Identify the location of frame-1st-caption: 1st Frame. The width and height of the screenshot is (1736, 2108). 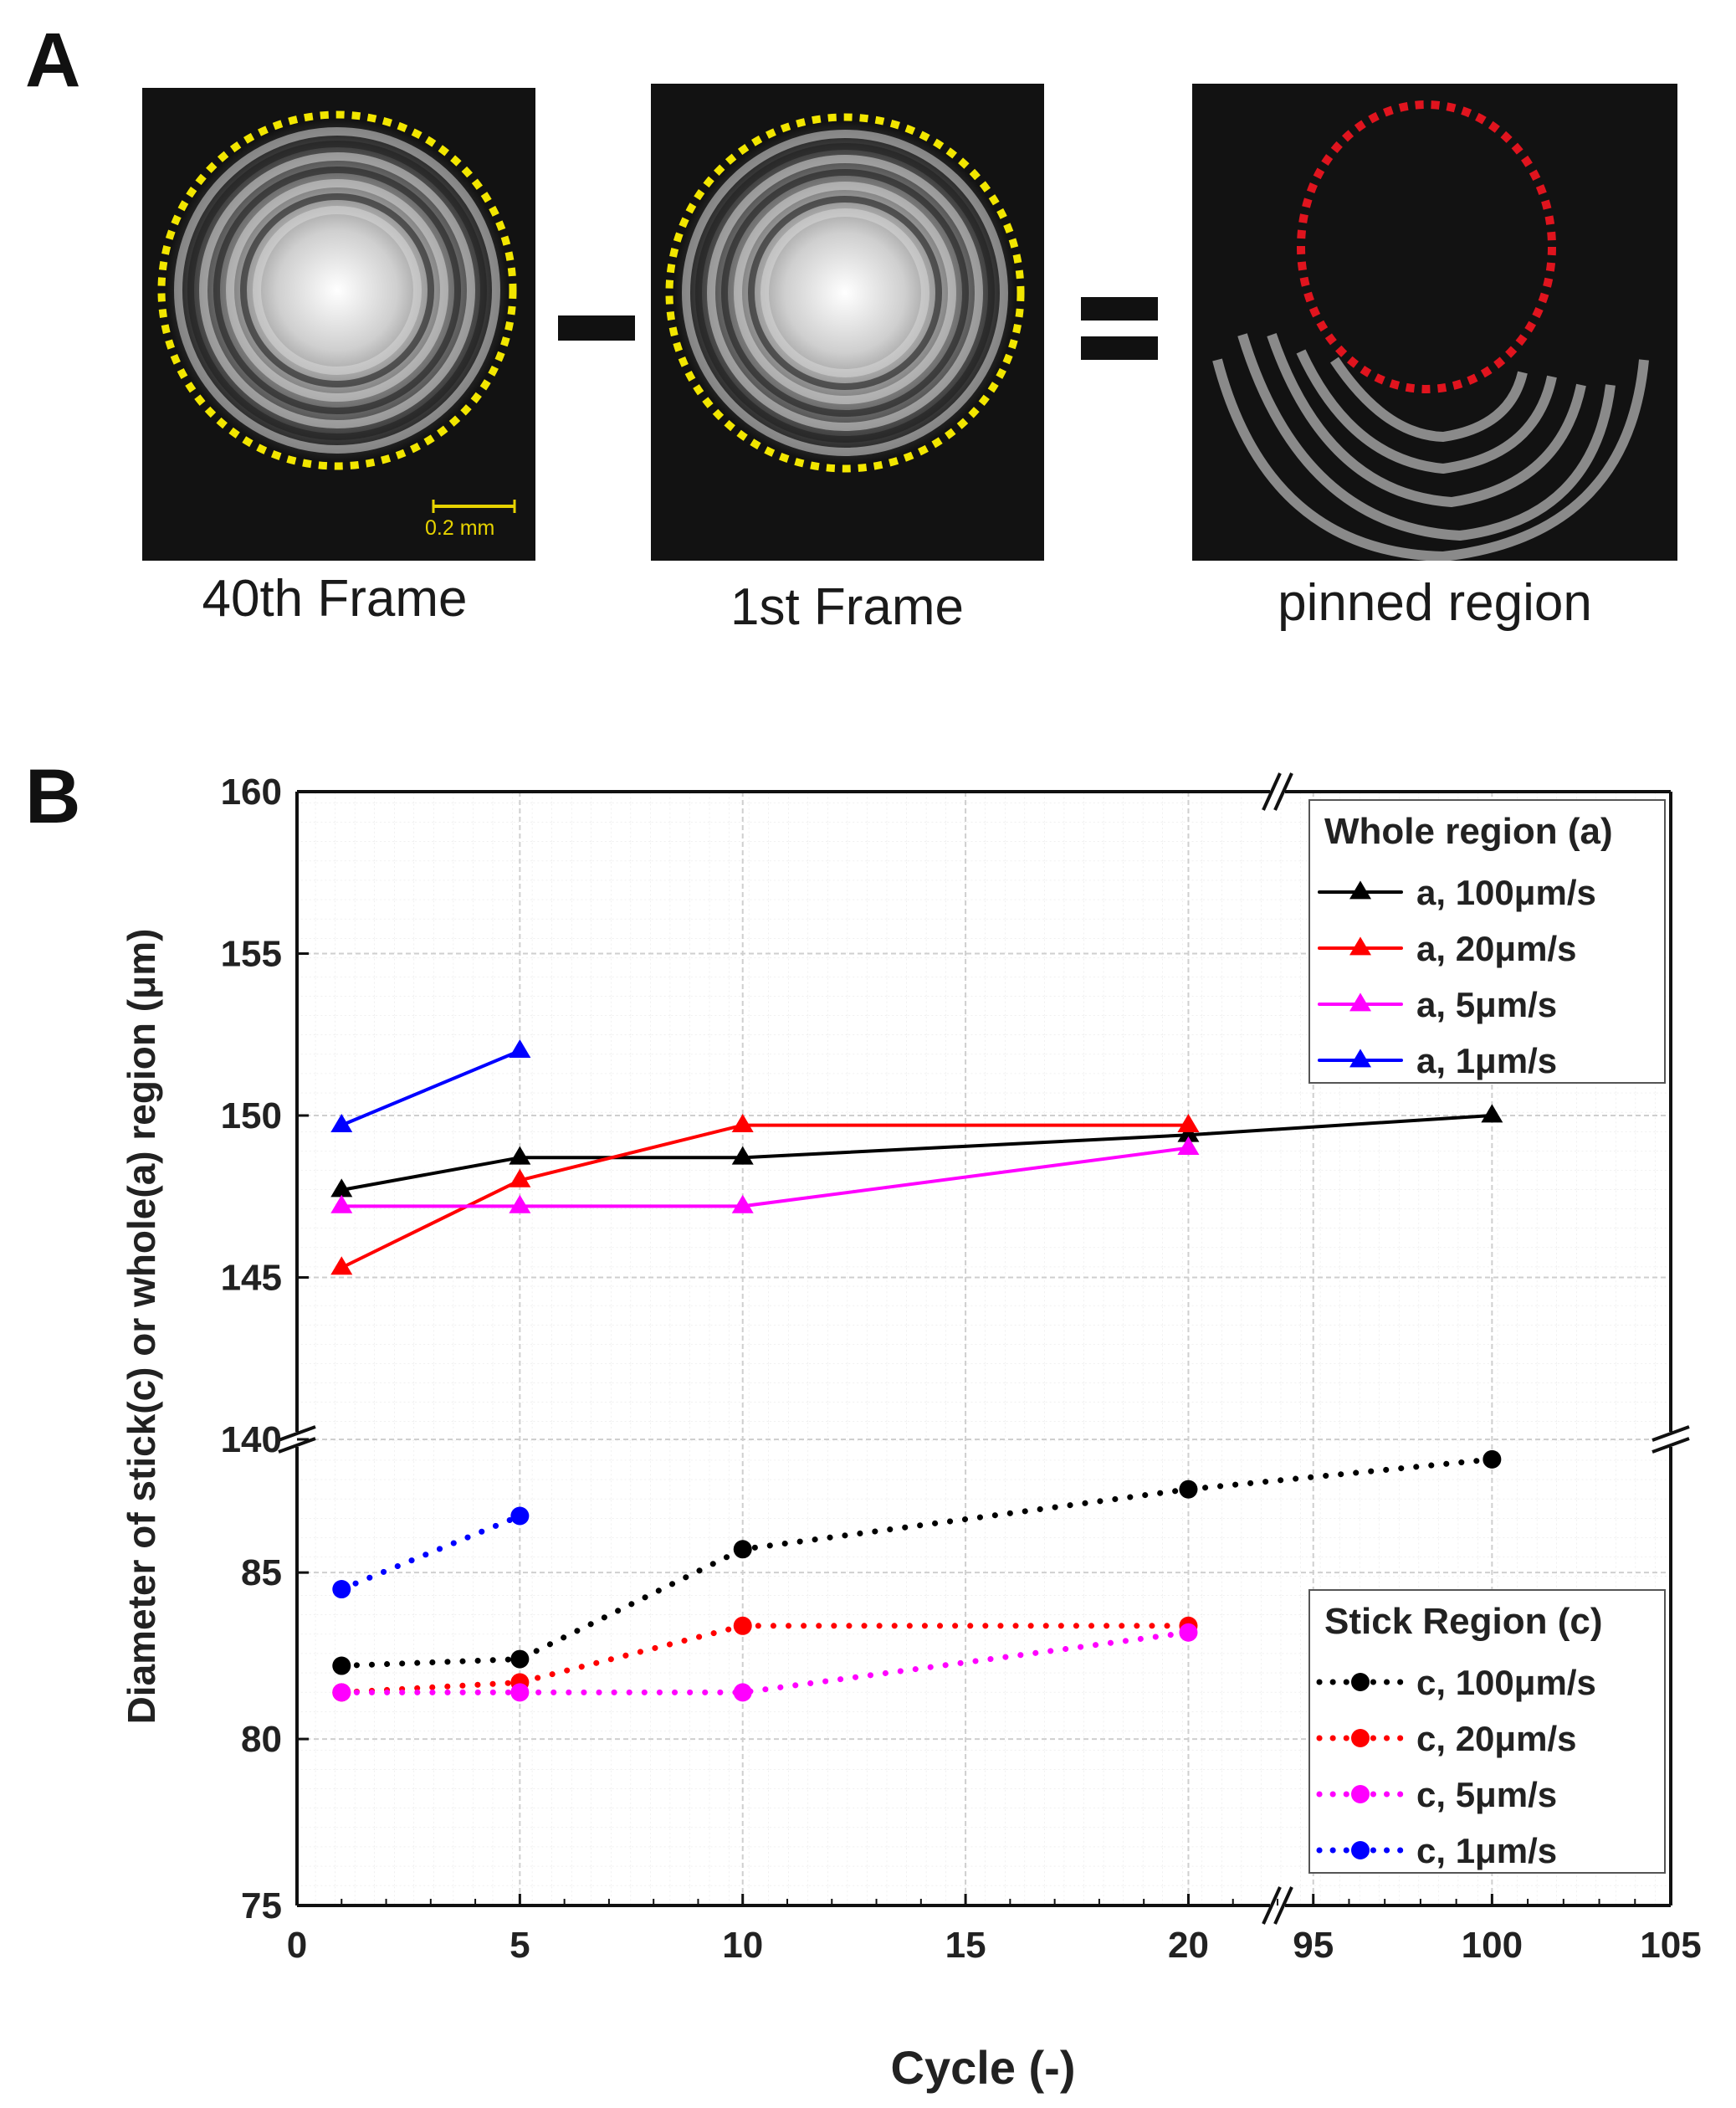
(847, 607).